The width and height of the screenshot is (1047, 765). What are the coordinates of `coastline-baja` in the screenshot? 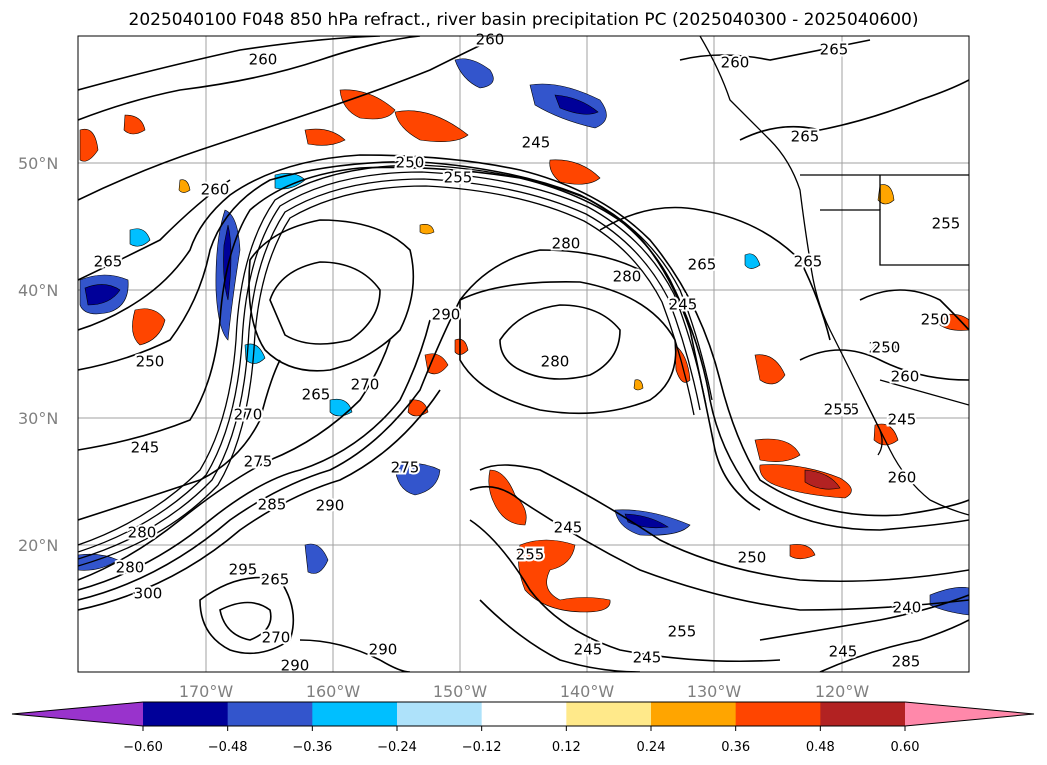 It's located at (871, 422).